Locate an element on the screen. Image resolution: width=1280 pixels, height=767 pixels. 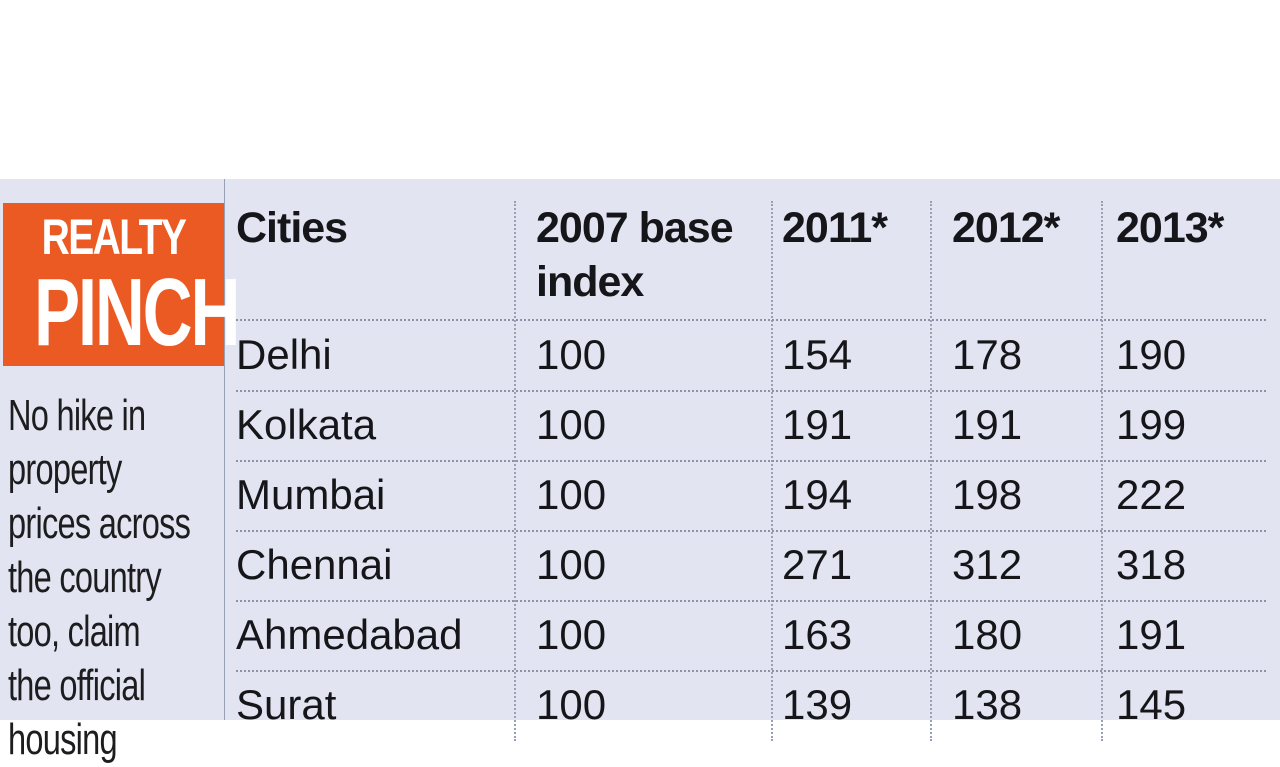
badge-line-1: REALTY is located at coordinates (114, 237).